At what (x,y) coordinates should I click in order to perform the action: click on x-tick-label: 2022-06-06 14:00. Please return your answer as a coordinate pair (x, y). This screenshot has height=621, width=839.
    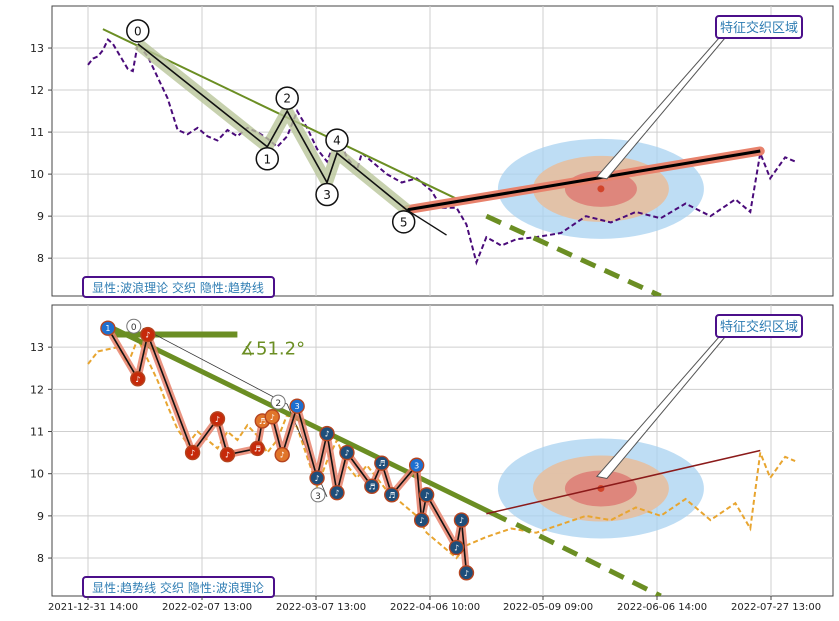
    Looking at the image, I should click on (662, 607).